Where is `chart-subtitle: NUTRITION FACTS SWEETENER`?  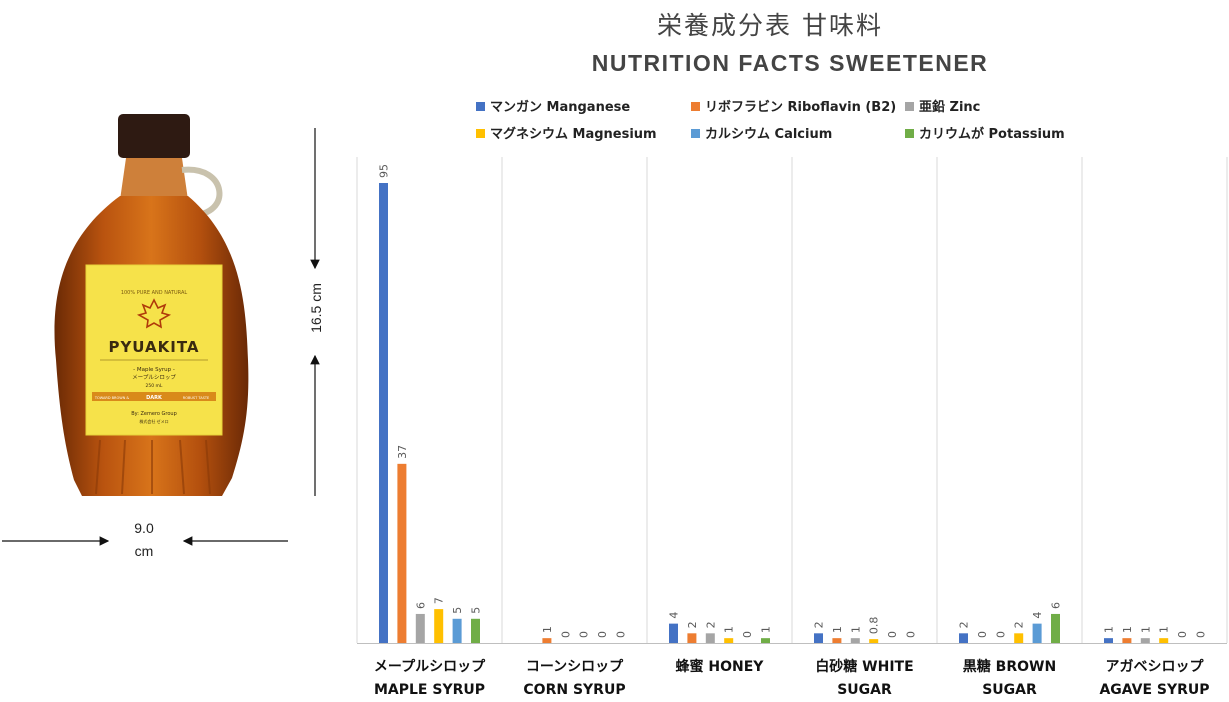
chart-subtitle: NUTRITION FACTS SWEETENER is located at coordinates (790, 63).